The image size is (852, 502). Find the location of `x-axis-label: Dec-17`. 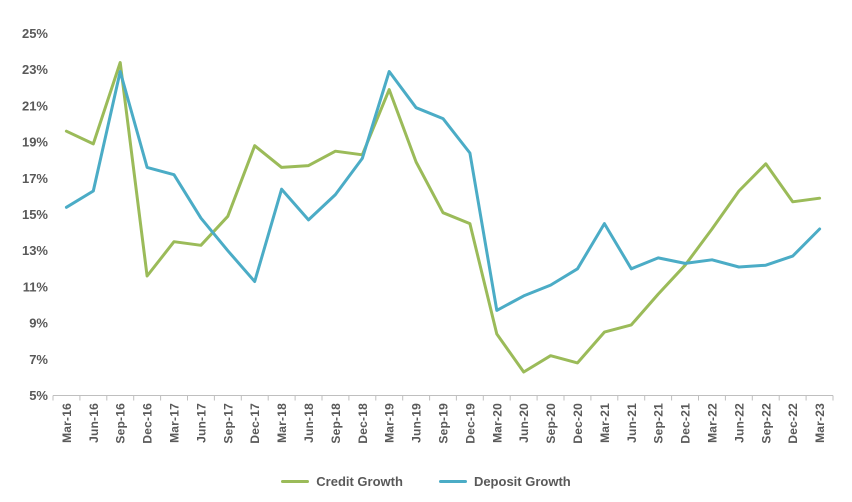

x-axis-label: Dec-17 is located at coordinates (255, 423).